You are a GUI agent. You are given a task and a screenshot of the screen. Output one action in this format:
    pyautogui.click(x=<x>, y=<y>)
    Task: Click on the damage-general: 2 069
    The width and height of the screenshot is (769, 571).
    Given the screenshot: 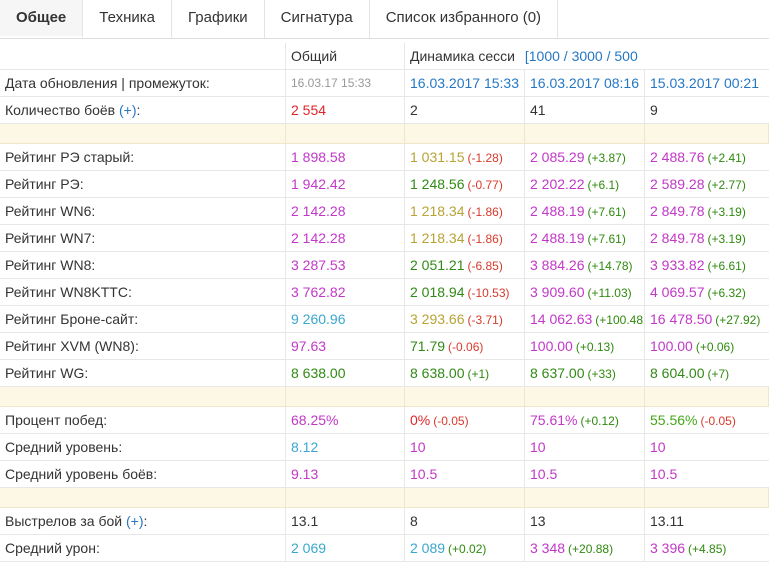 What is the action you would take?
    pyautogui.click(x=345, y=548)
    